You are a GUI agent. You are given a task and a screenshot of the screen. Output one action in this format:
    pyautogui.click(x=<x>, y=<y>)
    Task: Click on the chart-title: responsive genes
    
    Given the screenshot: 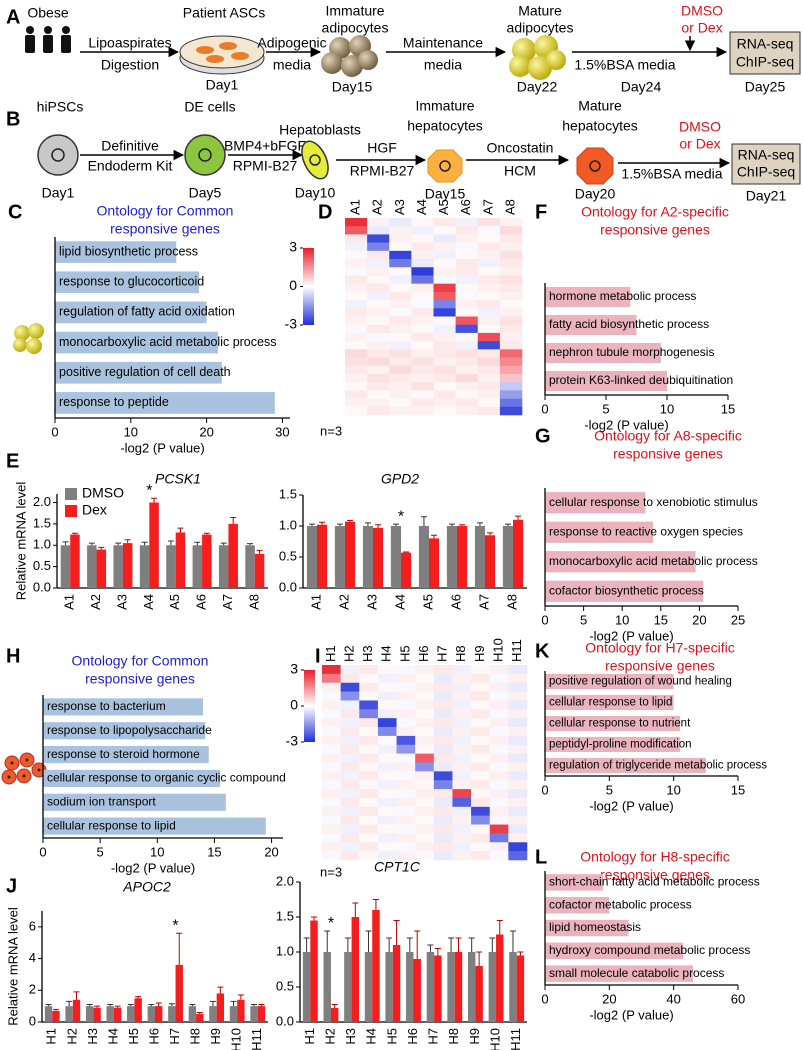 What is the action you would take?
    pyautogui.click(x=655, y=875)
    